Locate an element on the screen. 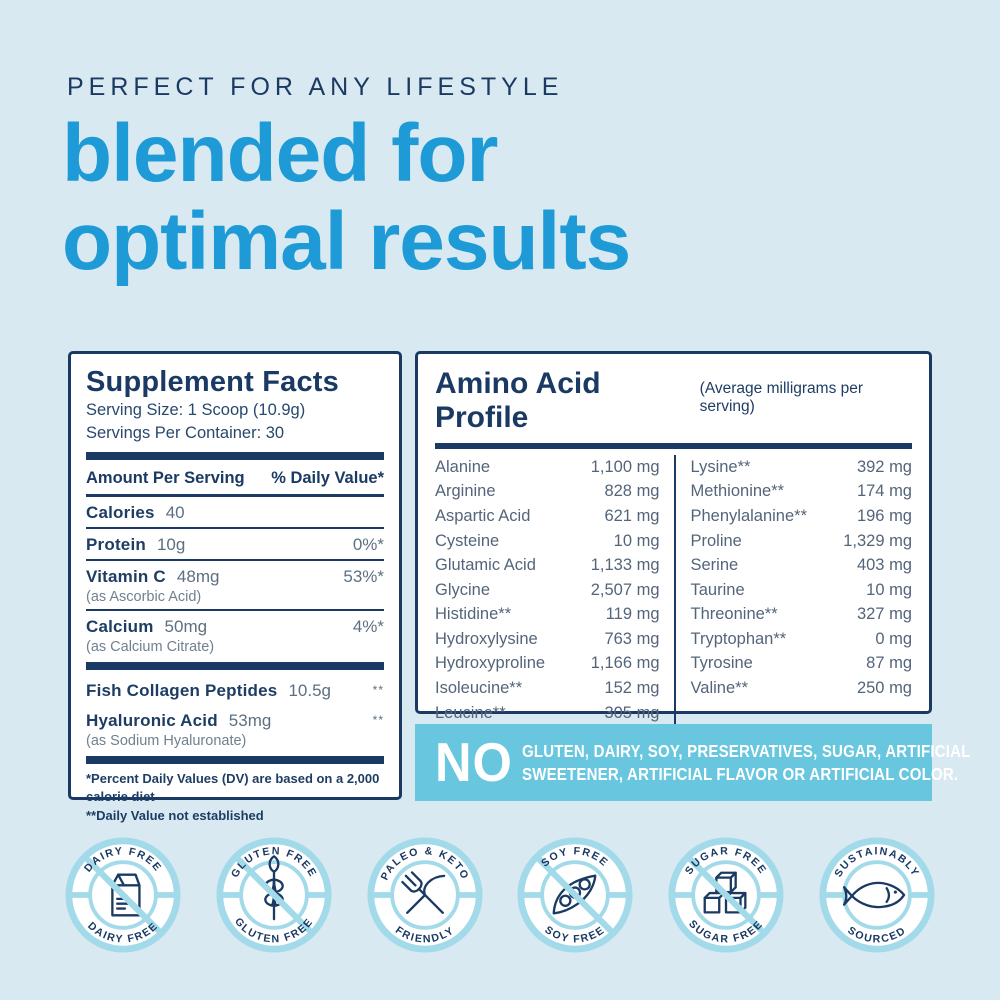  fact-row-hyaluronic-acid: Hyaluronic Acid 53mg ** is located at coordinates (235, 720).